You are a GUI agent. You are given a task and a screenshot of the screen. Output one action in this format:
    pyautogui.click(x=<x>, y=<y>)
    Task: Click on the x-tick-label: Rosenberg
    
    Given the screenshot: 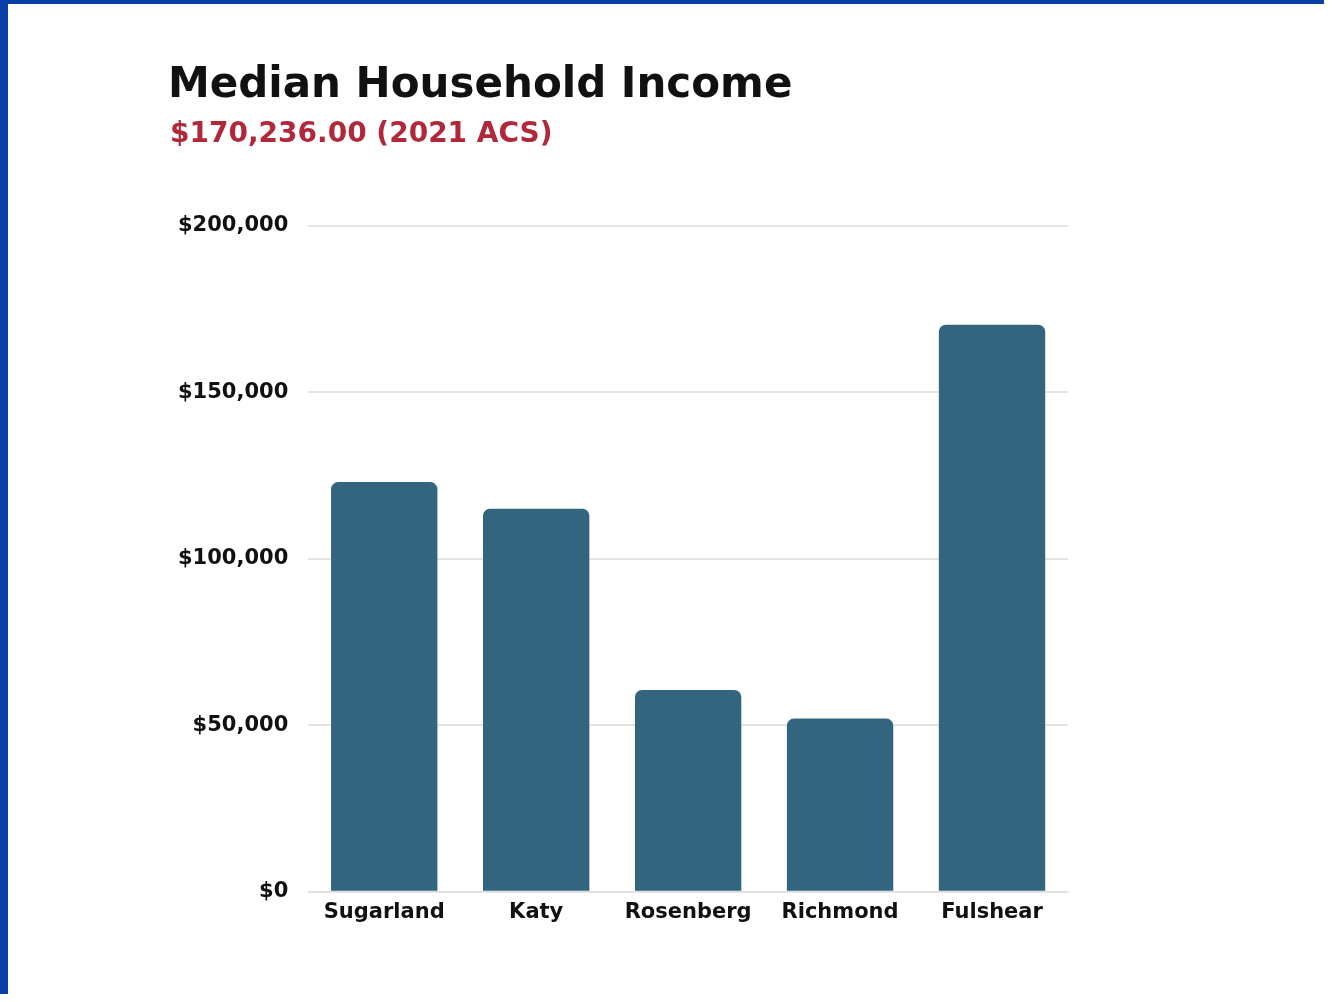 What is the action you would take?
    pyautogui.click(x=688, y=910)
    